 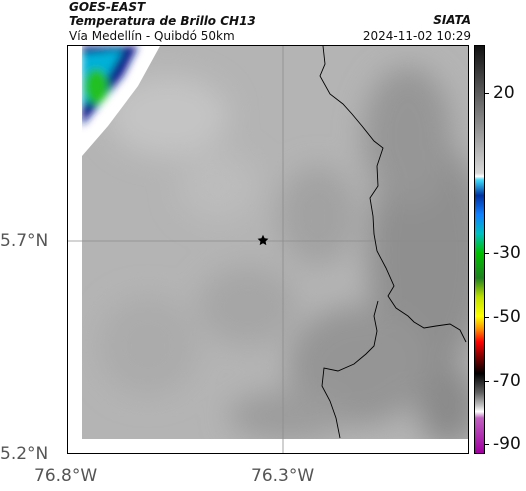 What do you see at coordinates (152, 36) in the screenshot?
I see `region-label: Vía Medellín - Quibdó 50km` at bounding box center [152, 36].